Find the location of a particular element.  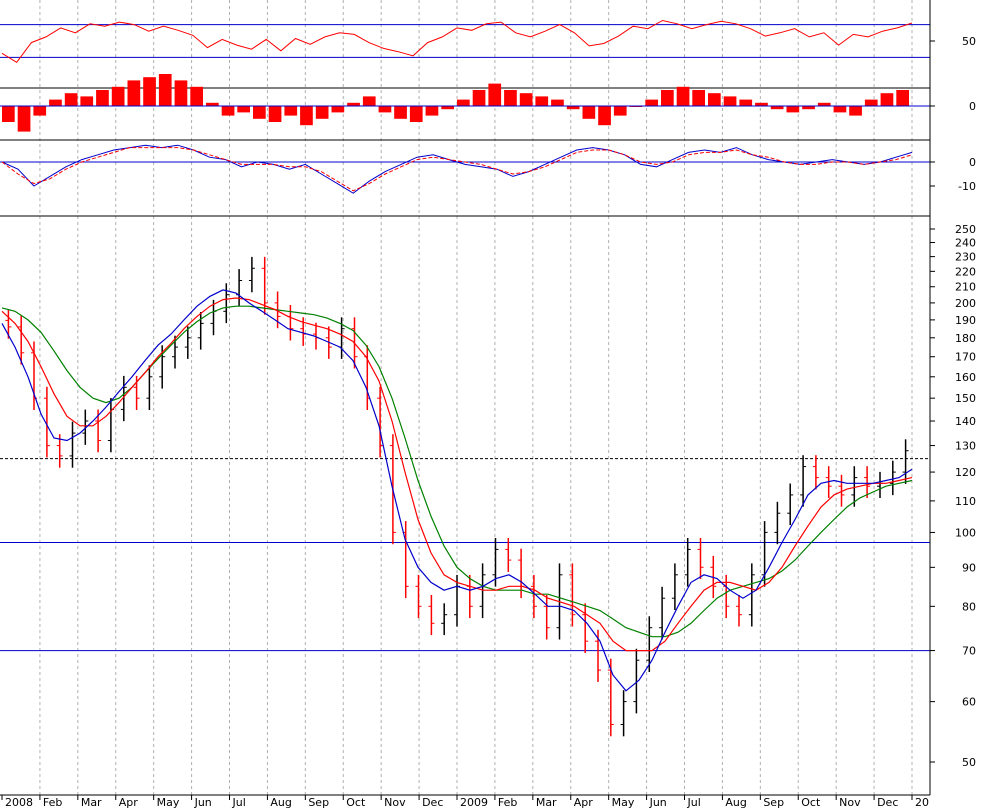

x-tick-label: Jun is located at coordinates (203, 802).